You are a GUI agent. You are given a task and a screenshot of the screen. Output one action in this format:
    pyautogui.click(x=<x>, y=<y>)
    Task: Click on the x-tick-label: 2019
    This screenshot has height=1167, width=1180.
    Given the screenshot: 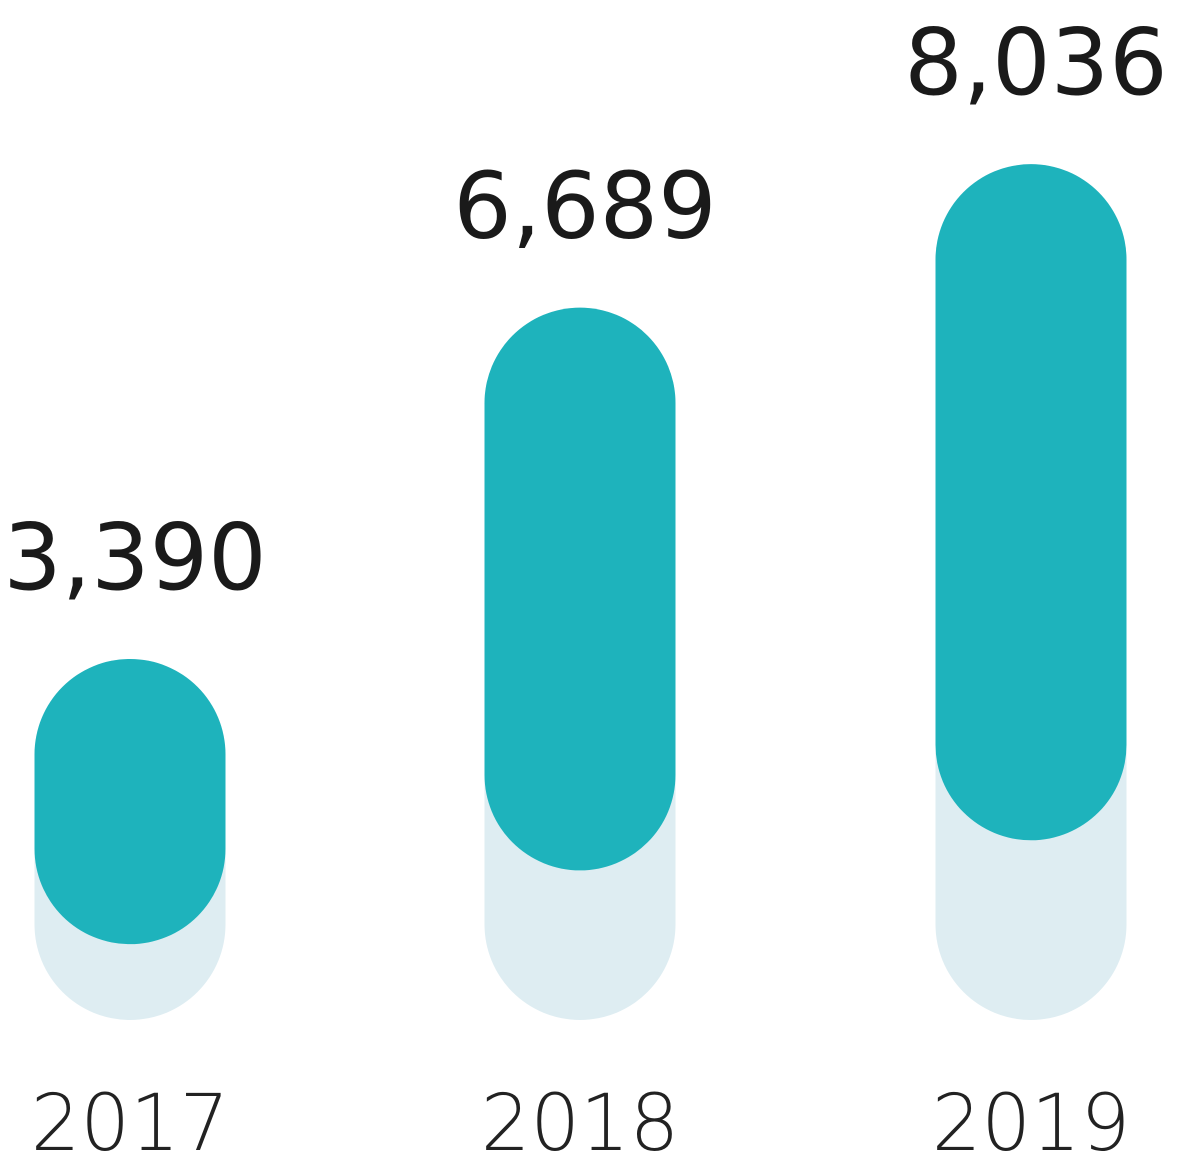 What is the action you would take?
    pyautogui.click(x=1031, y=1123)
    